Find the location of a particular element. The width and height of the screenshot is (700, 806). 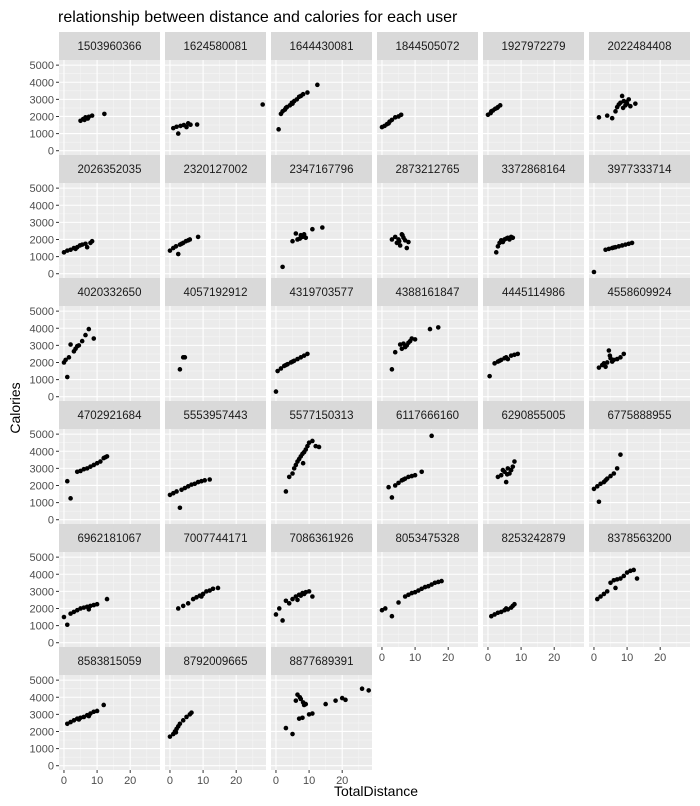

facet-5577150313: 5577150313 is located at coordinates (321, 462).